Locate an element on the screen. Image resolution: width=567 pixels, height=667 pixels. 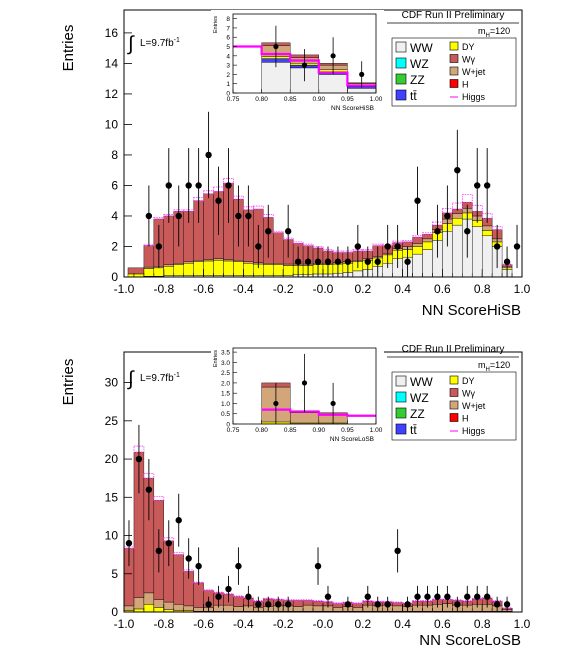
inset-y-tick-label: 4 is located at coordinates (228, 56).